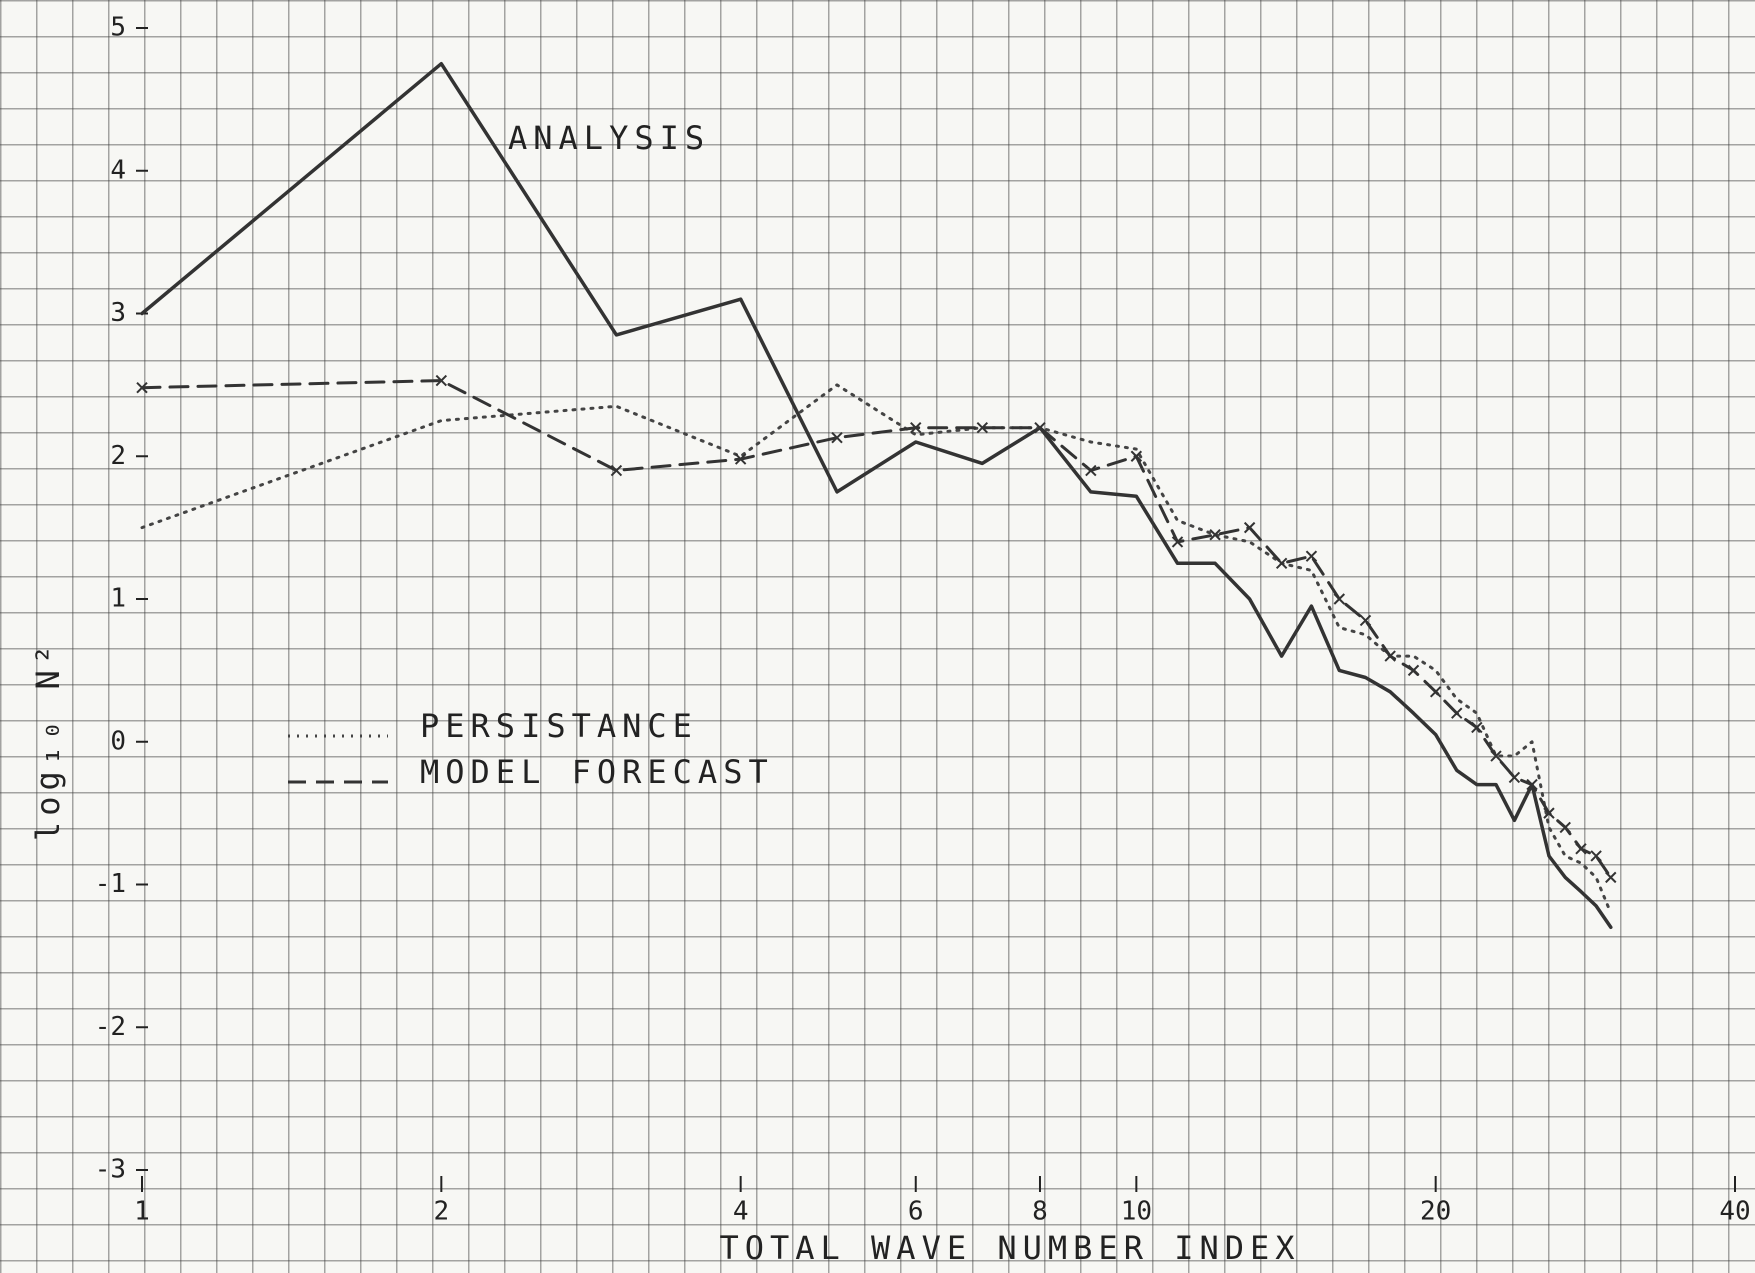 This screenshot has width=1755, height=1273. What do you see at coordinates (118, 456) in the screenshot?
I see `y-tick-label: 2` at bounding box center [118, 456].